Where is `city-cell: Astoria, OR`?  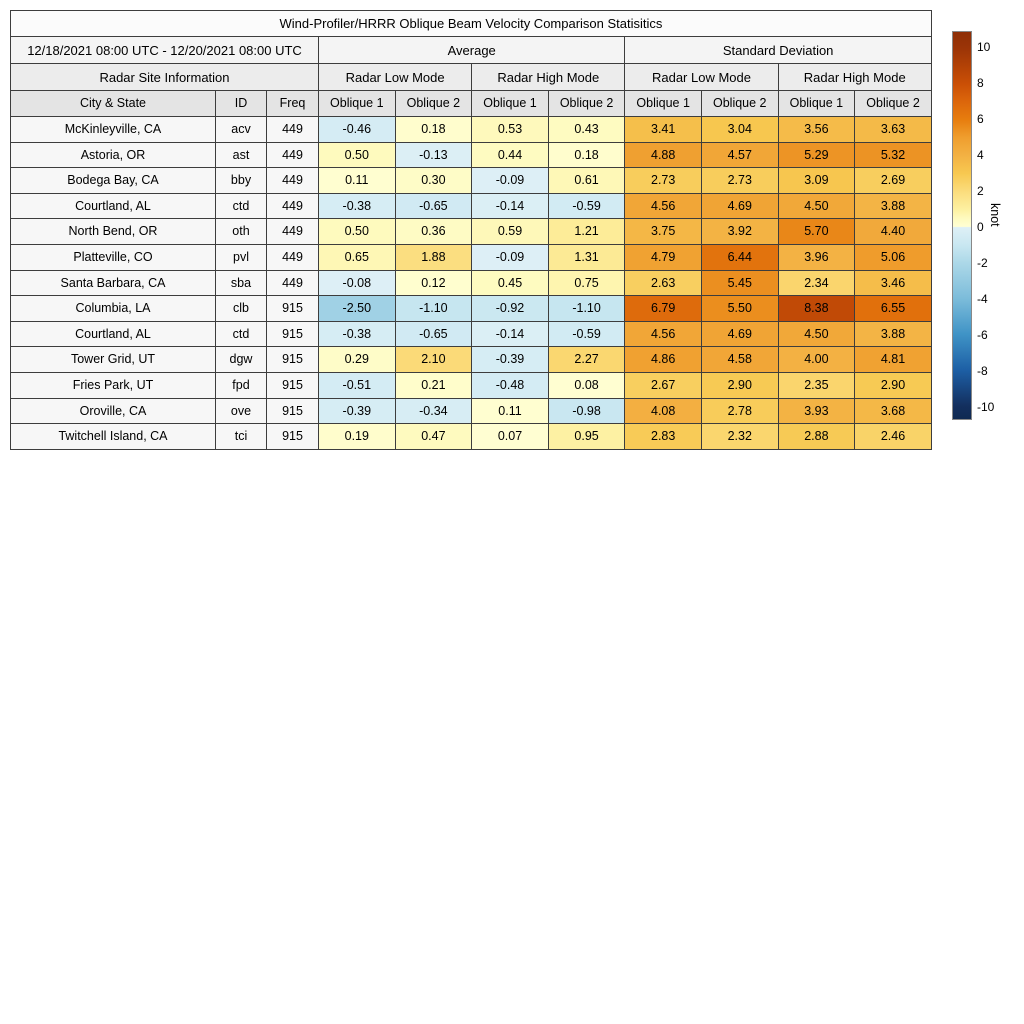
city-cell: Astoria, OR is located at coordinates (113, 155).